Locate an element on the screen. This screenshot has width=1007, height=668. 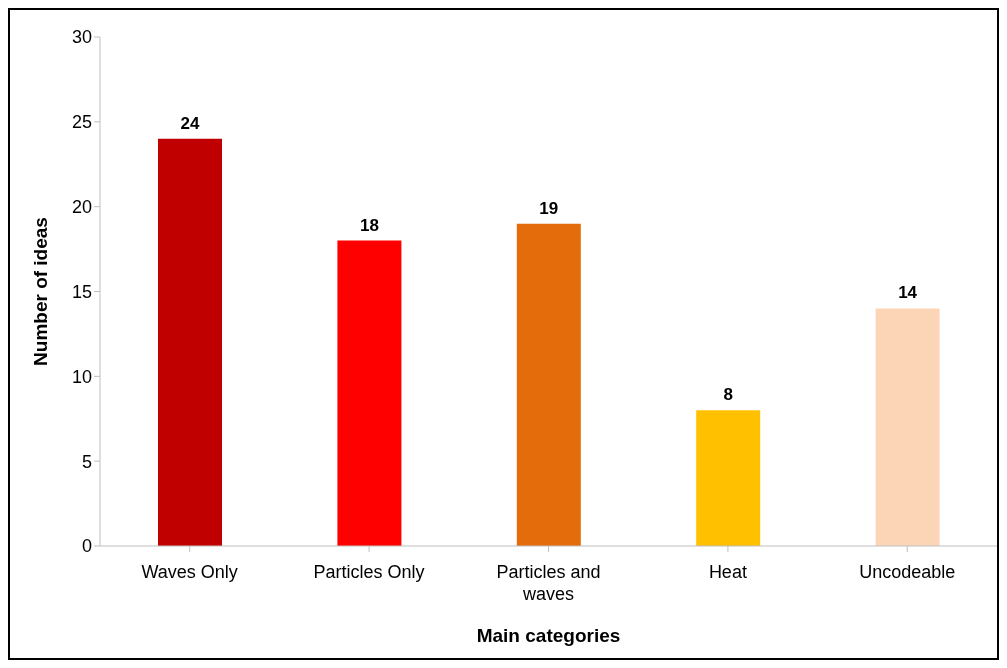
y-tick-label: 20 is located at coordinates (81, 207).